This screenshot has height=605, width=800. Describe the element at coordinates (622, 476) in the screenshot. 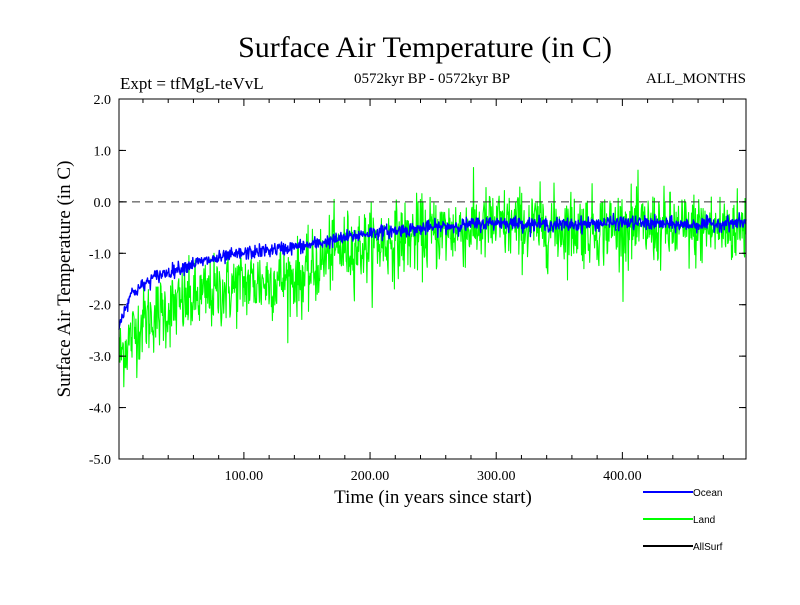

I see `x-tick-label: 400.00` at that location.